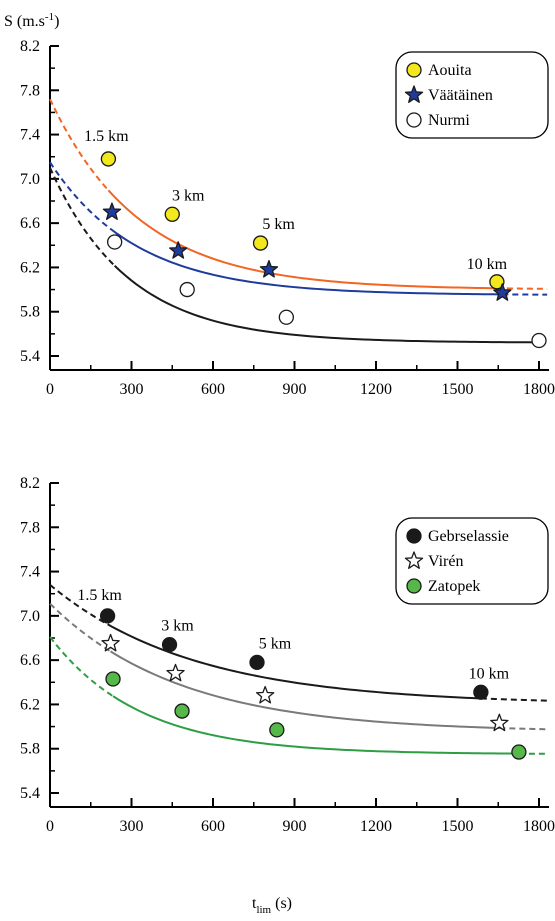 This screenshot has height=921, width=555. What do you see at coordinates (294, 661) in the screenshot?
I see `series-line-gebrselassie` at bounding box center [294, 661].